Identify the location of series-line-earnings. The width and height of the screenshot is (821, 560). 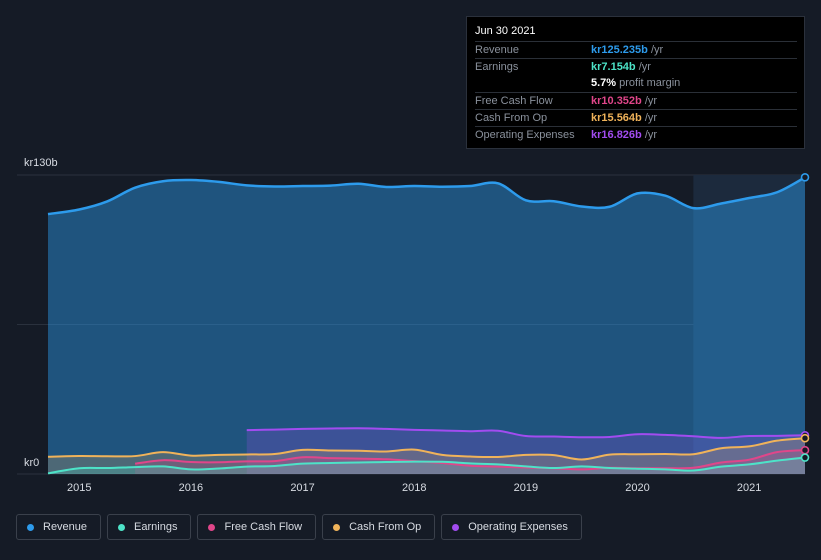
(426, 465).